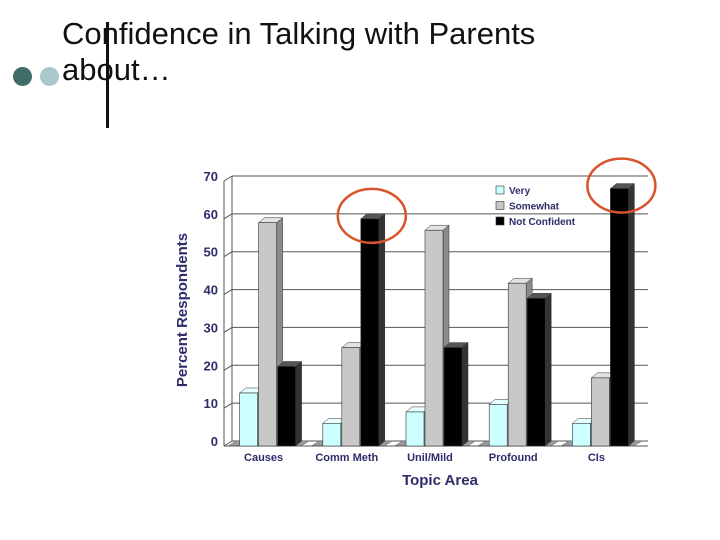 The width and height of the screenshot is (720, 540). I want to click on y-tick-label: 30, so click(211, 327).